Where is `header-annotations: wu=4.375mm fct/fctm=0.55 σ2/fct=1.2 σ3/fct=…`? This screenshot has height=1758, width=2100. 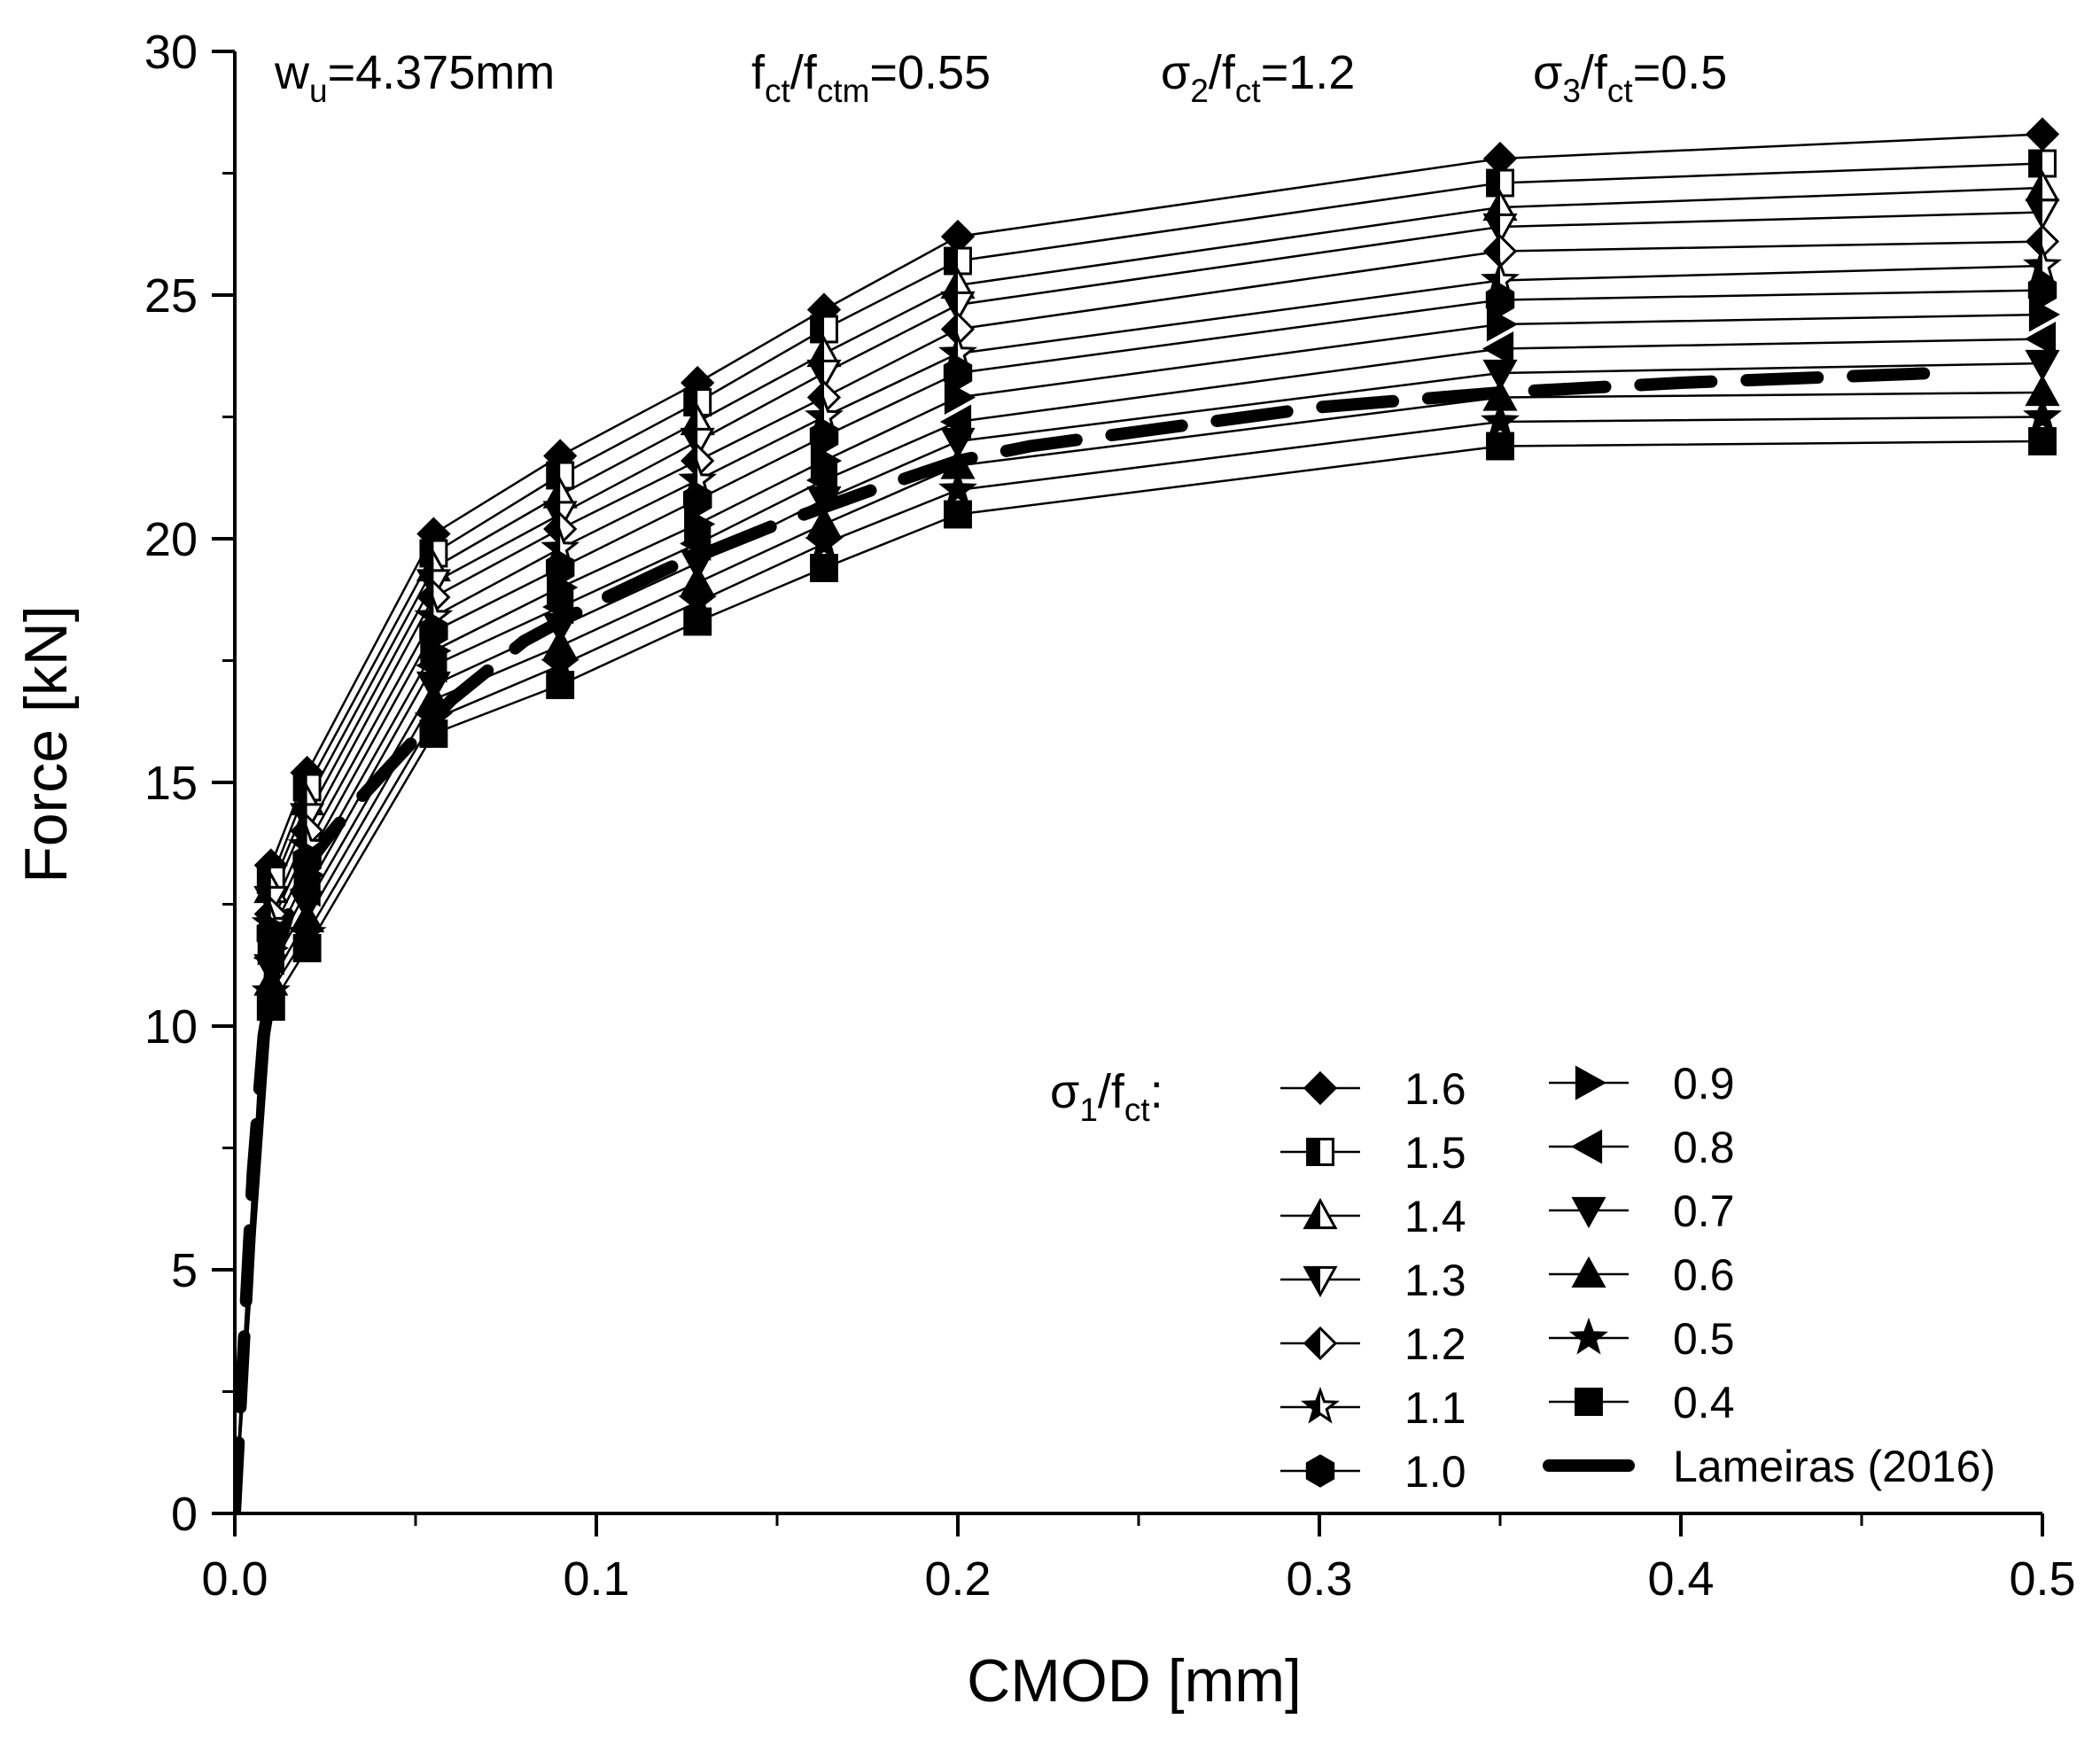 header-annotations: wu=4.375mm fct/fctm=0.55 σ2/fct=1.2 σ3/fct=… is located at coordinates (1000, 77).